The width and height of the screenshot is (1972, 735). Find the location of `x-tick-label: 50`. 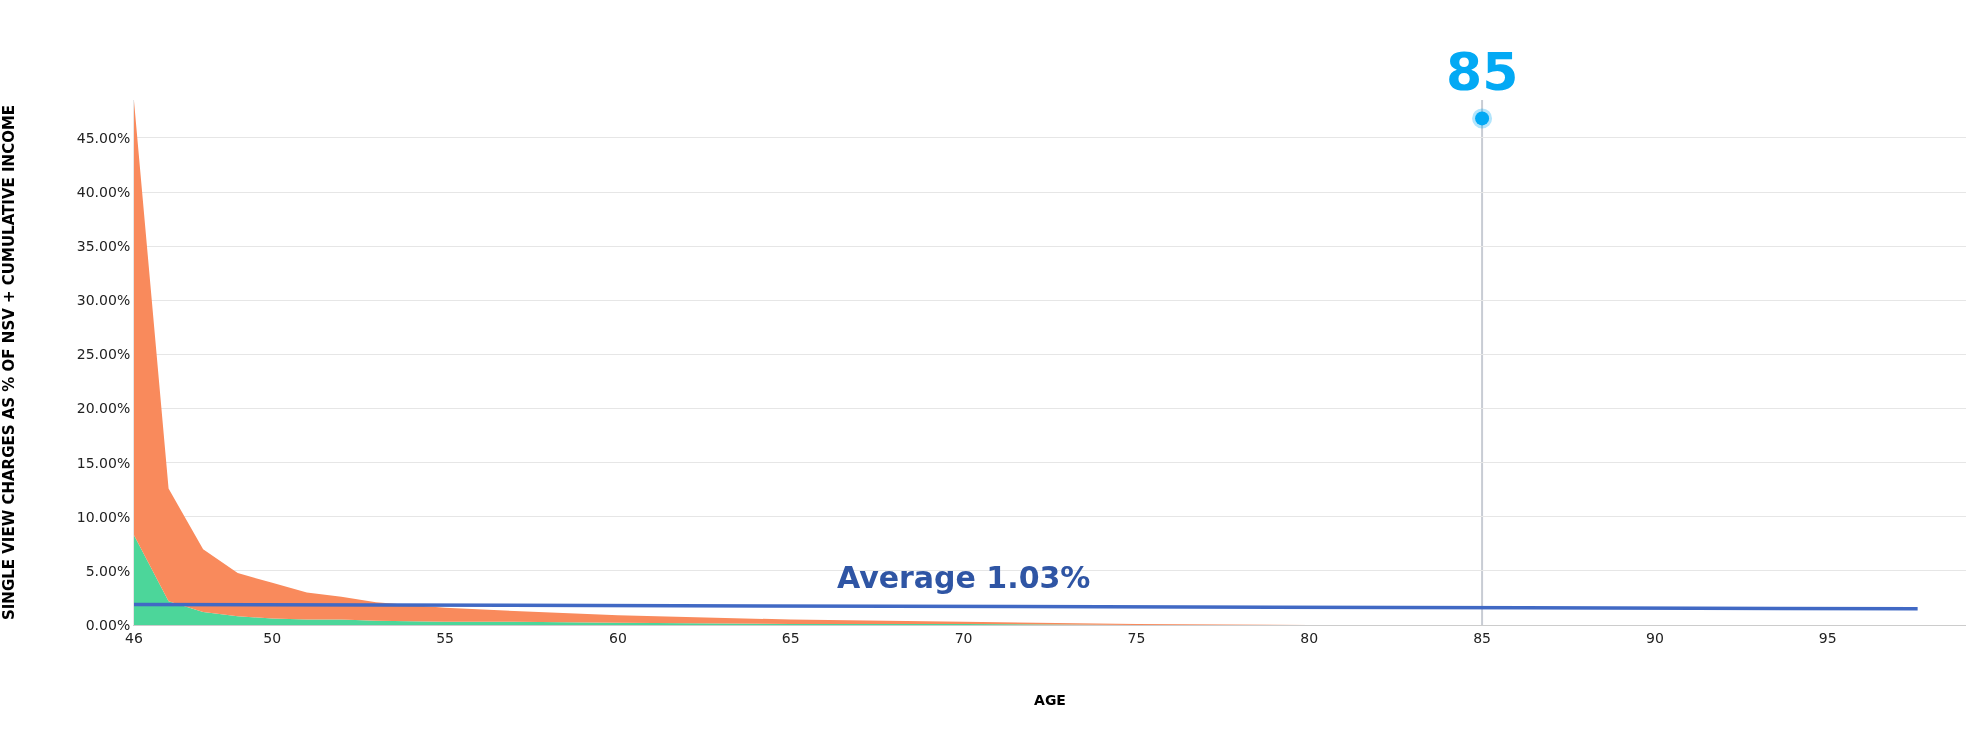

x-tick-label: 50 is located at coordinates (272, 637).